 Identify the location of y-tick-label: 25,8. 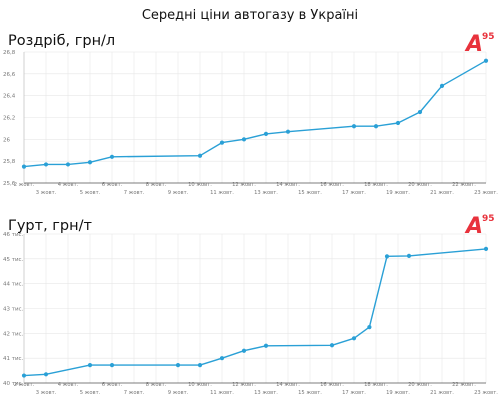
(9, 162).